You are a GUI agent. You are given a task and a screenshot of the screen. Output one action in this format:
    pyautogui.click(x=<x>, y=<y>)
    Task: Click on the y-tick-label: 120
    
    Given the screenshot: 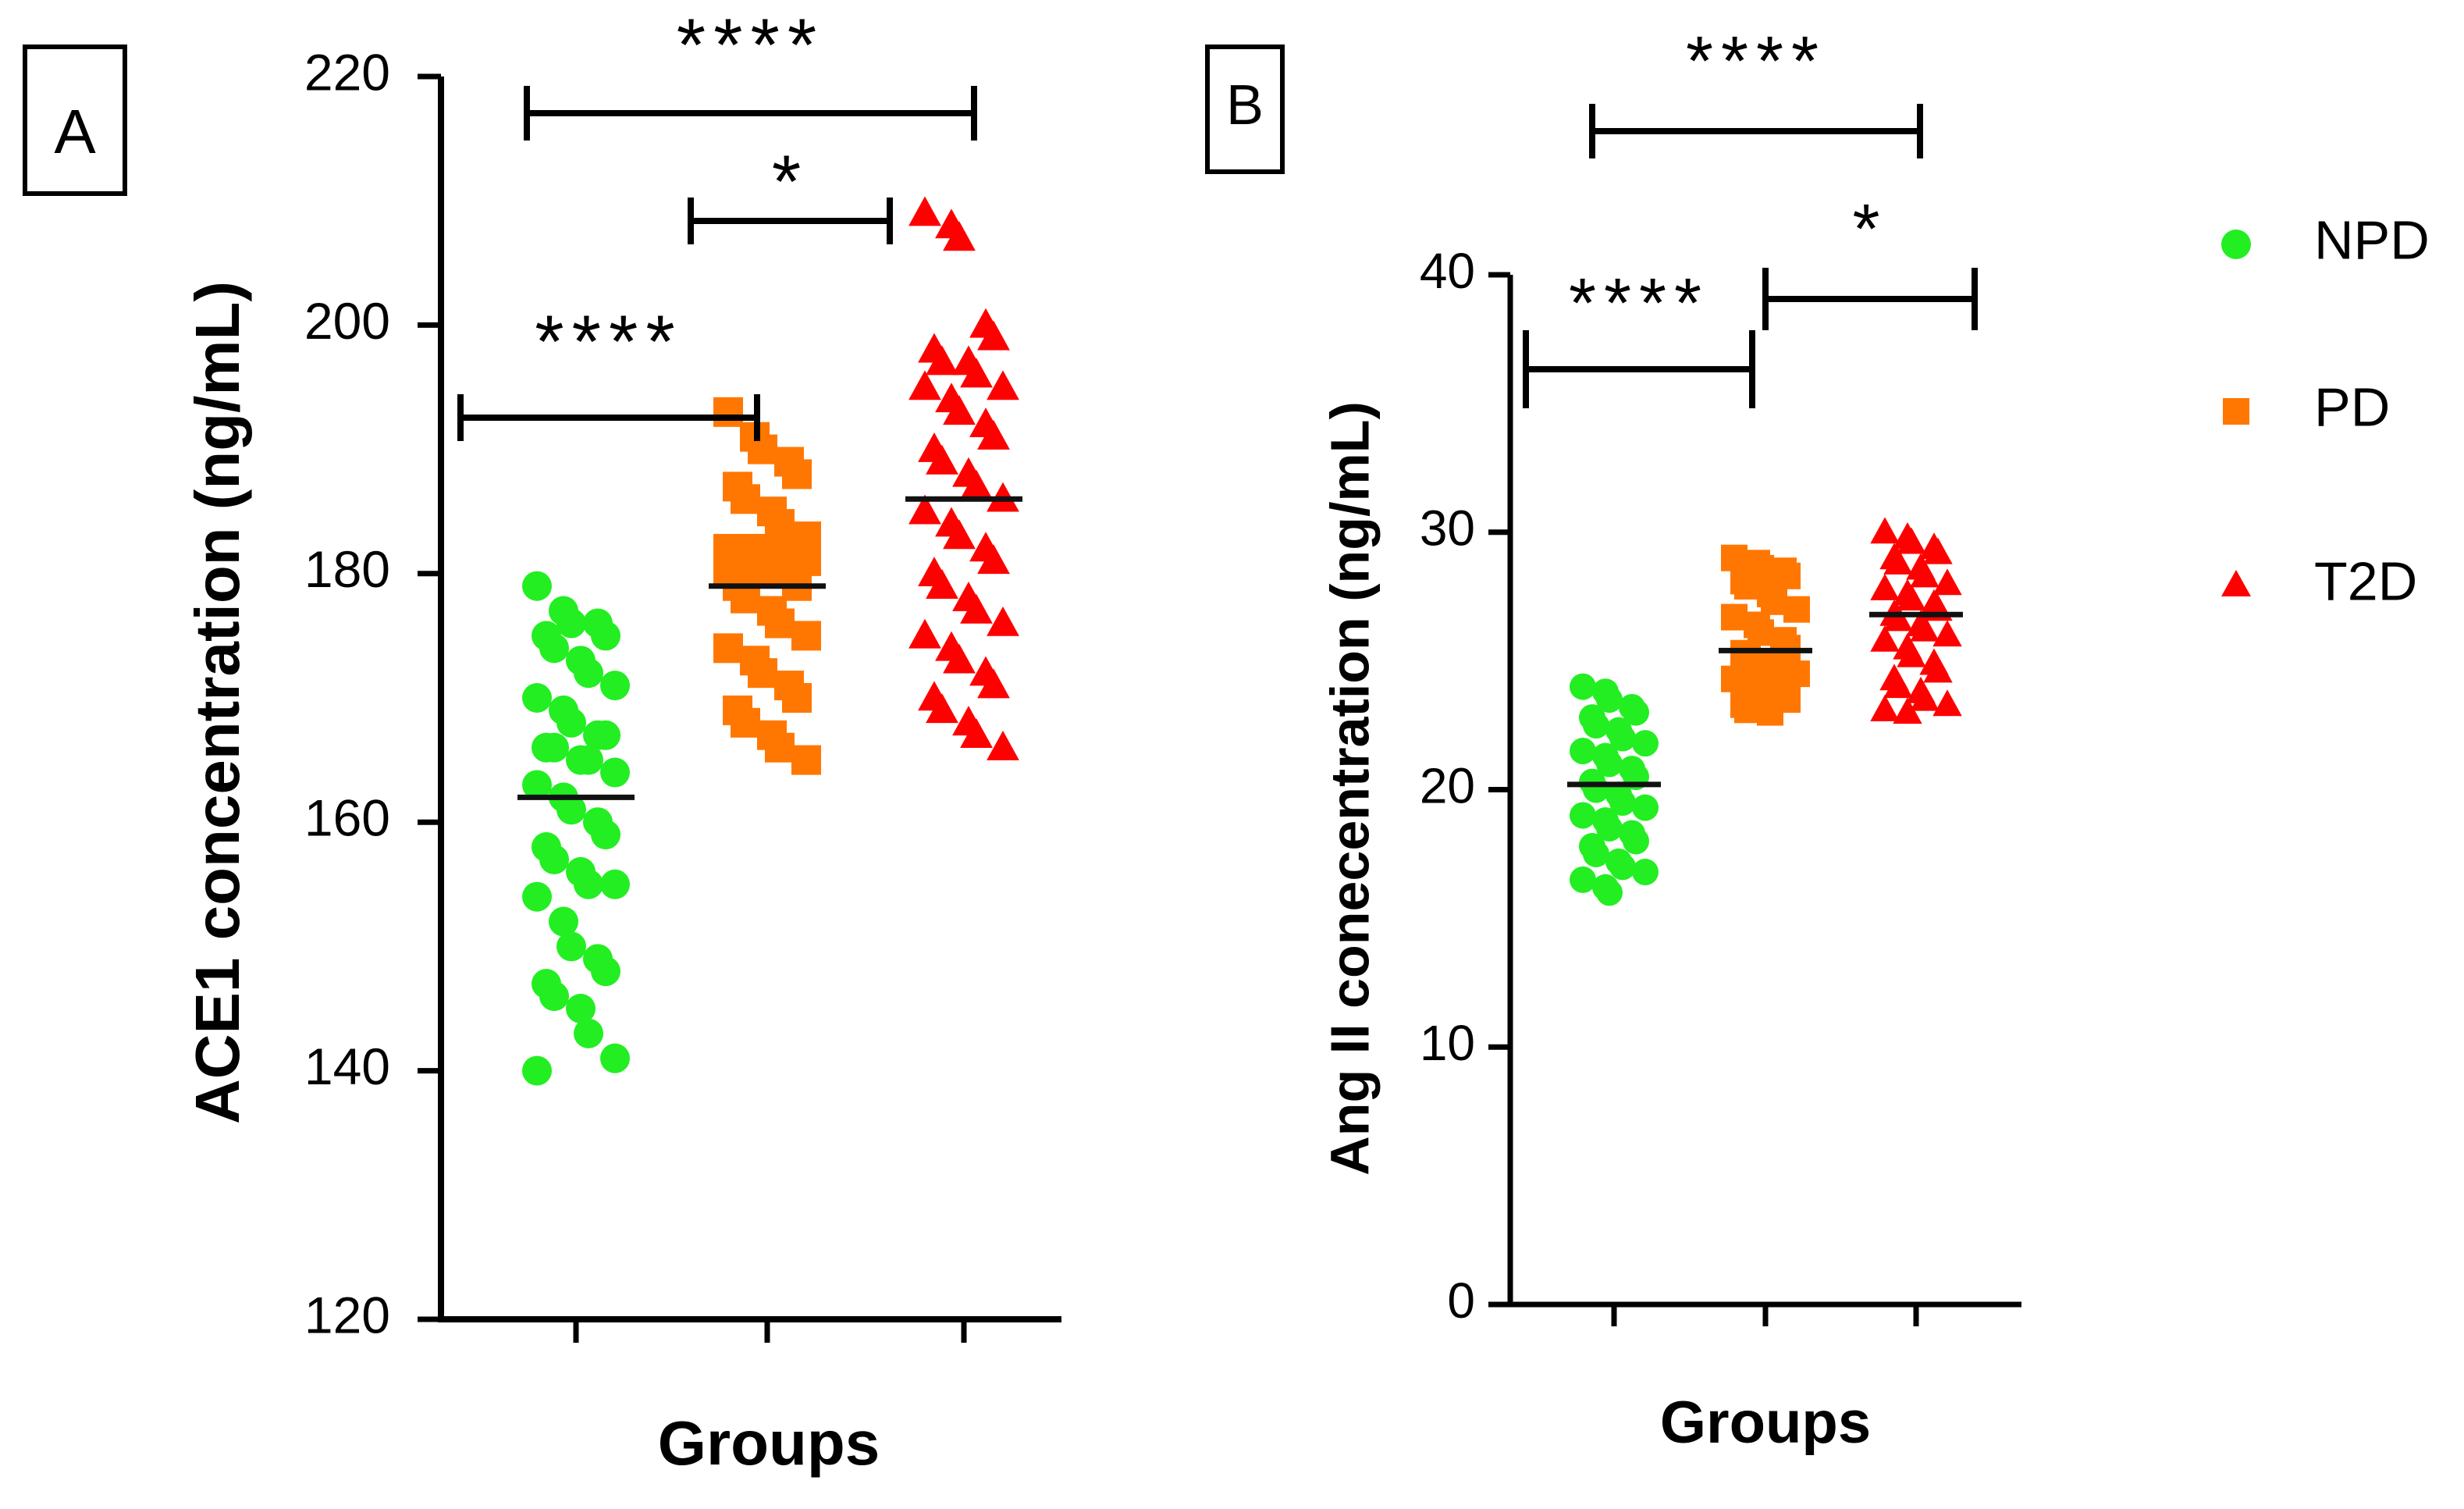 What is the action you would take?
    pyautogui.click(x=347, y=1315)
    